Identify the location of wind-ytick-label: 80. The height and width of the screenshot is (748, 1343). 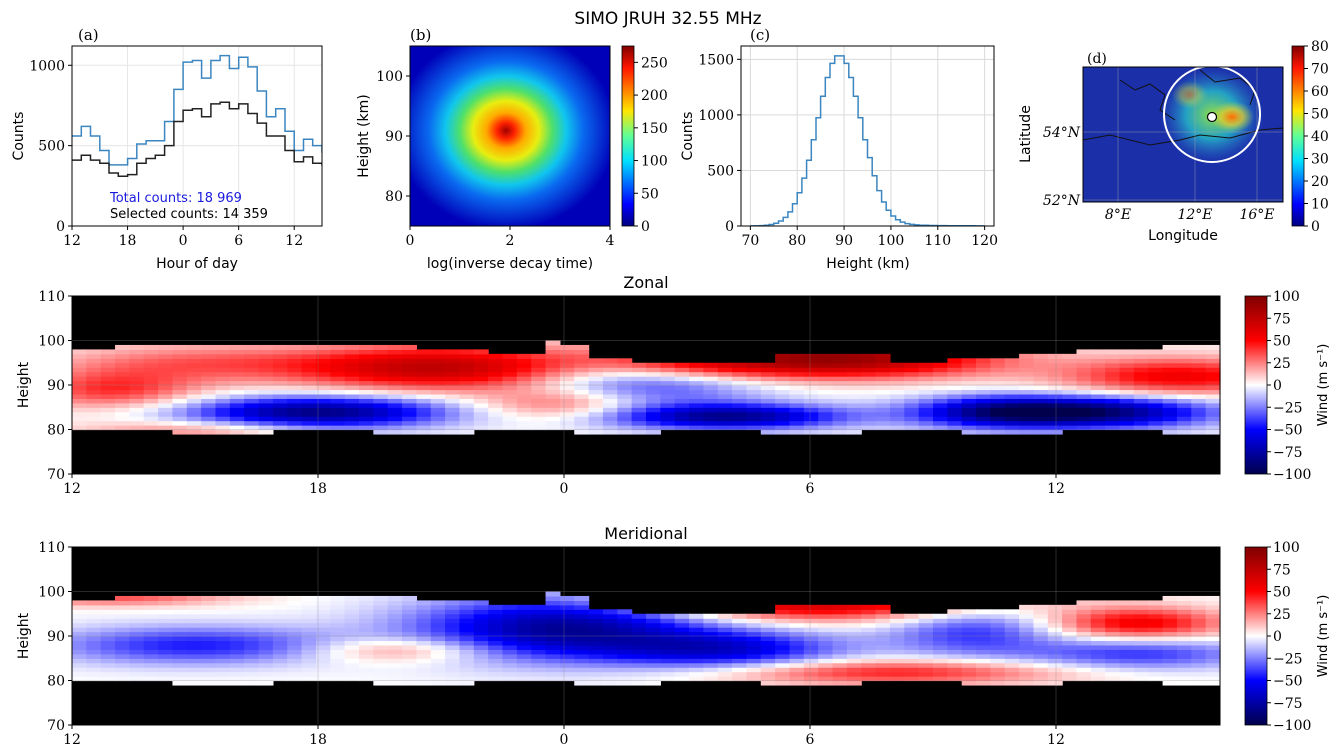
(56, 682).